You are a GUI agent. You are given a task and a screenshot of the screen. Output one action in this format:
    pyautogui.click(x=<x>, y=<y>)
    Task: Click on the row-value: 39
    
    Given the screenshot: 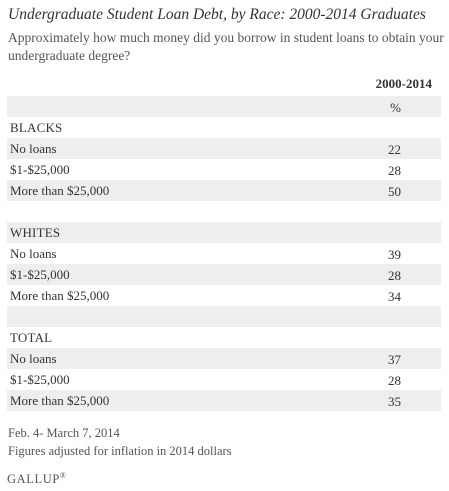 What is the action you would take?
    pyautogui.click(x=394, y=254)
    